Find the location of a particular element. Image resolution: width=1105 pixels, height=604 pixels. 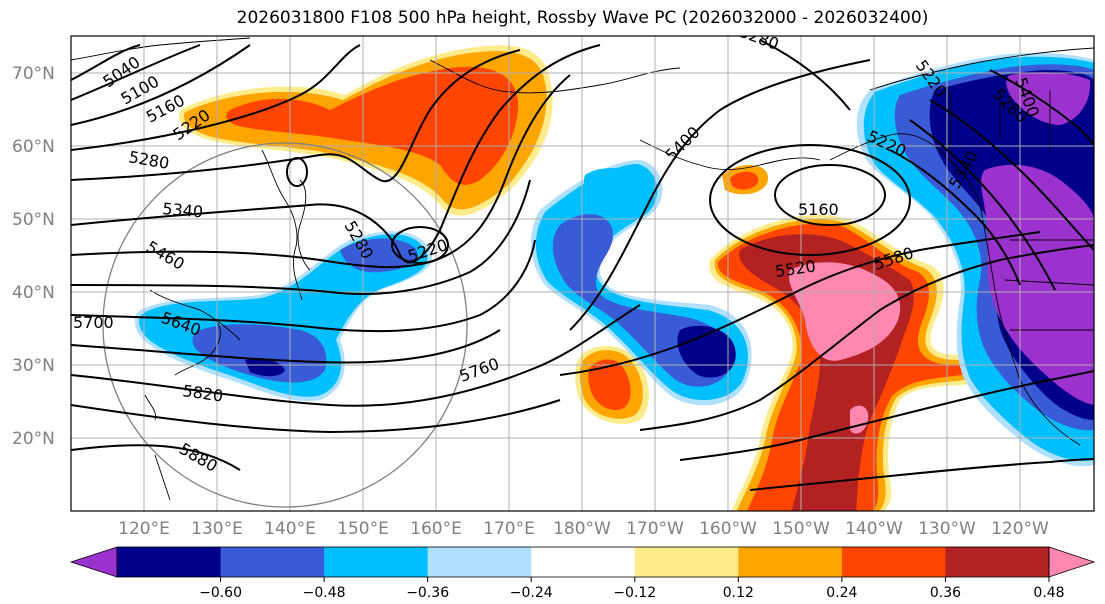

colorbar-tick-label: 0.12 is located at coordinates (738, 593).